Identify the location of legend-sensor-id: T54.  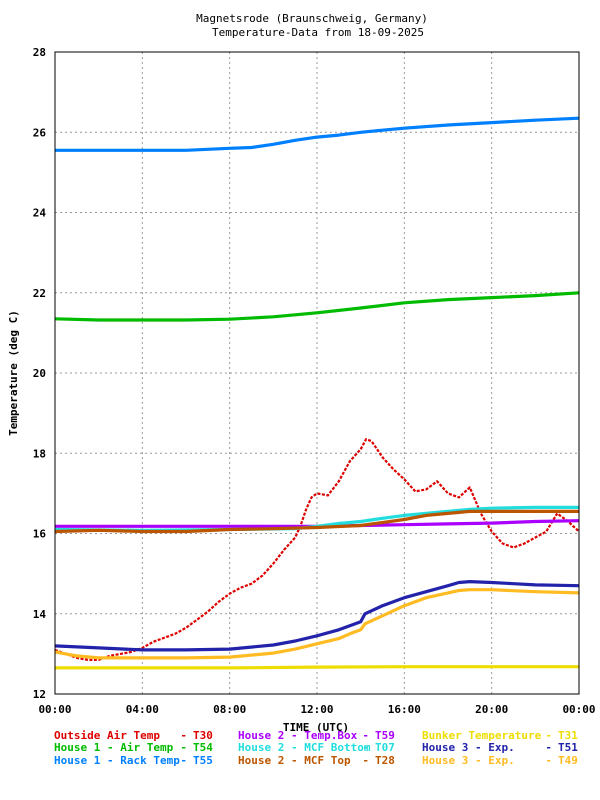
(203, 747).